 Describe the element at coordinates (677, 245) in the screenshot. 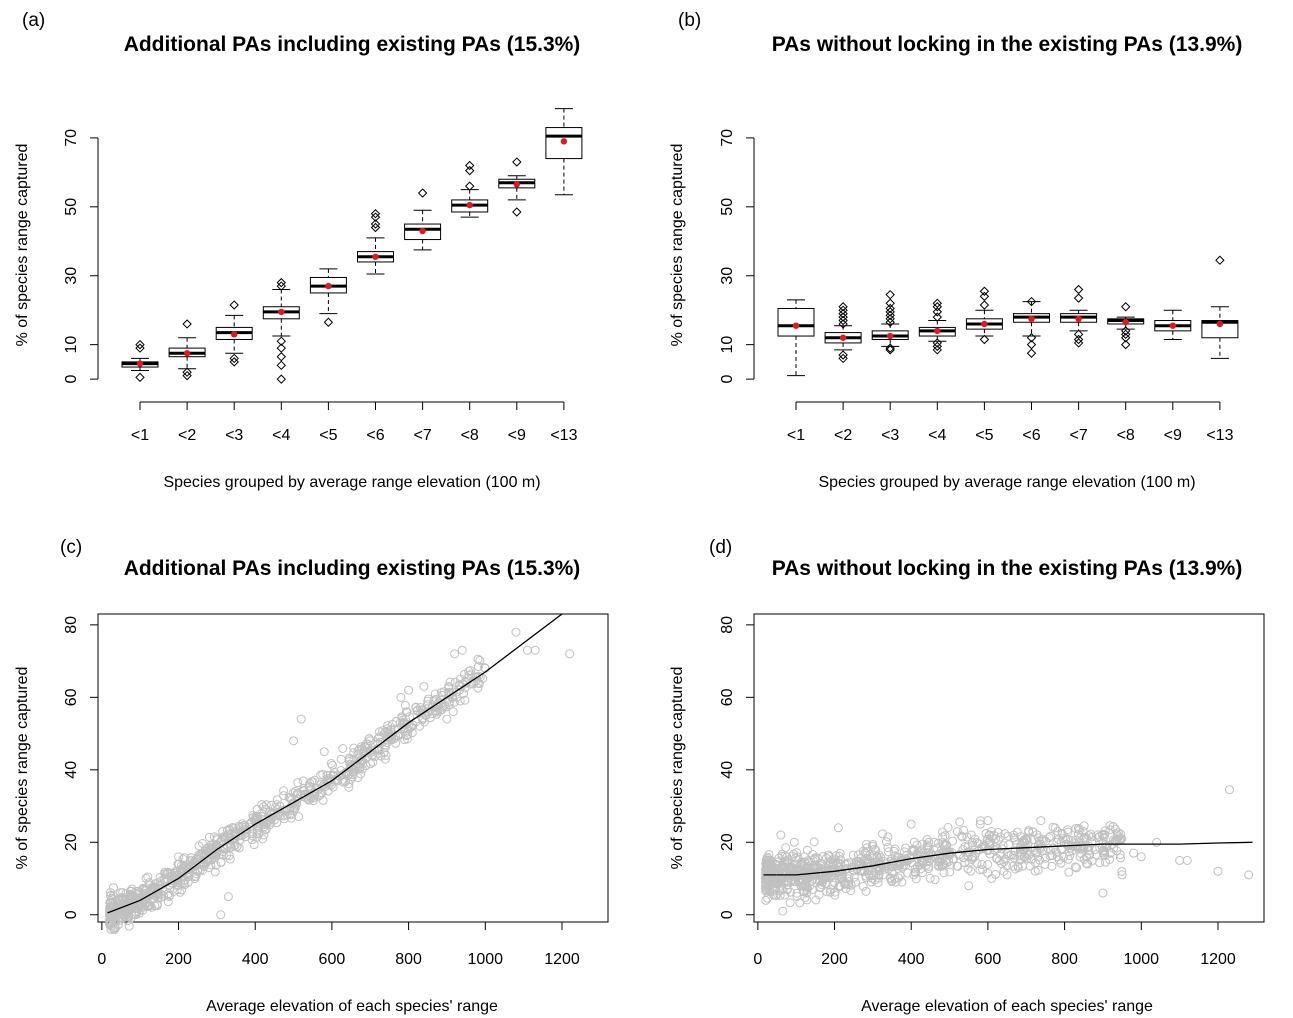

I see `panel-b-ylabel: % of species range captured` at that location.